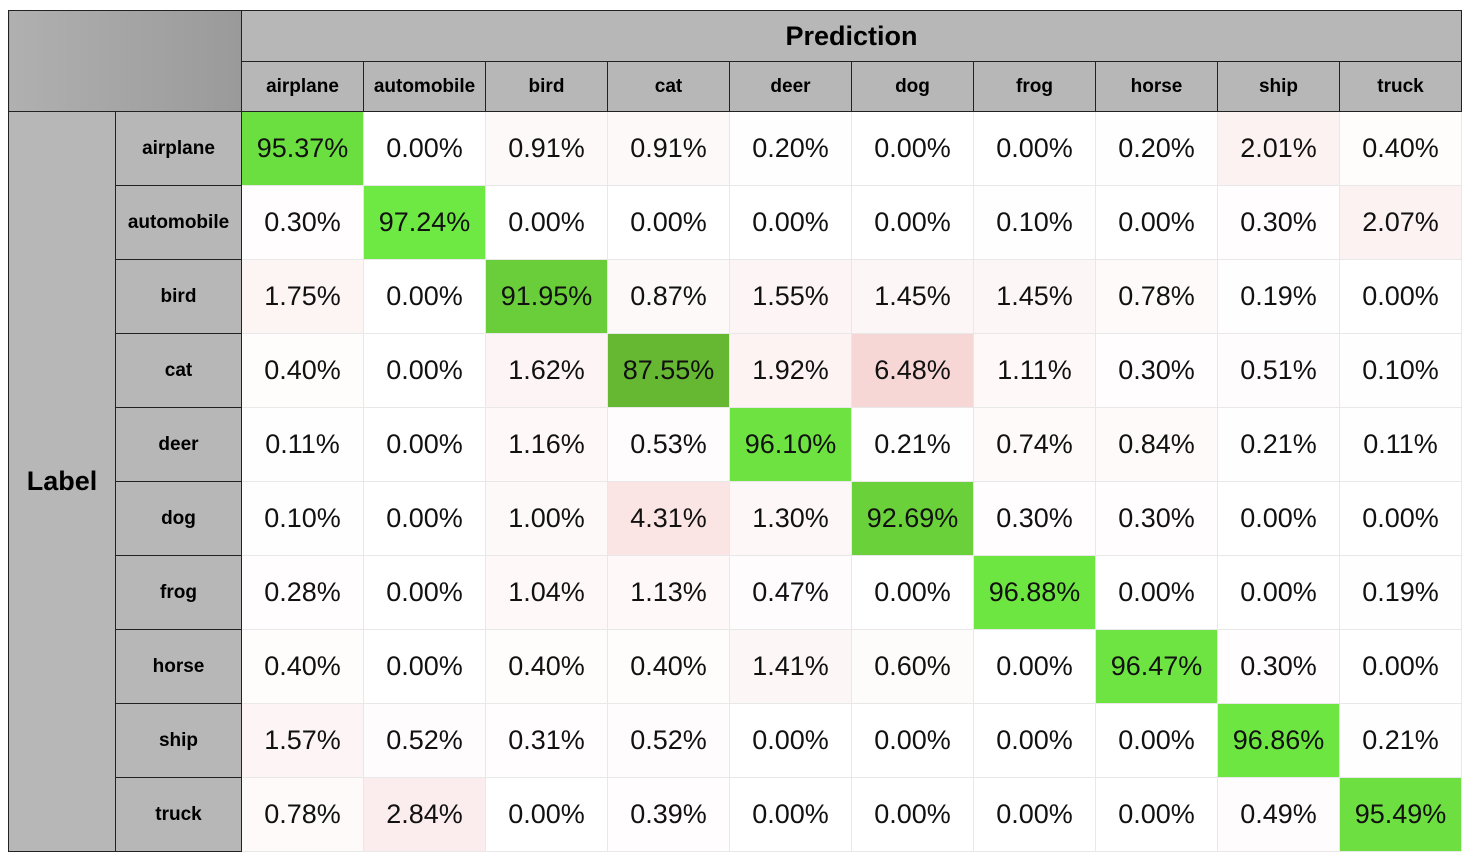 This screenshot has height=854, width=1468. I want to click on matrix-cell-automobile-dog: 0.00%, so click(912, 222).